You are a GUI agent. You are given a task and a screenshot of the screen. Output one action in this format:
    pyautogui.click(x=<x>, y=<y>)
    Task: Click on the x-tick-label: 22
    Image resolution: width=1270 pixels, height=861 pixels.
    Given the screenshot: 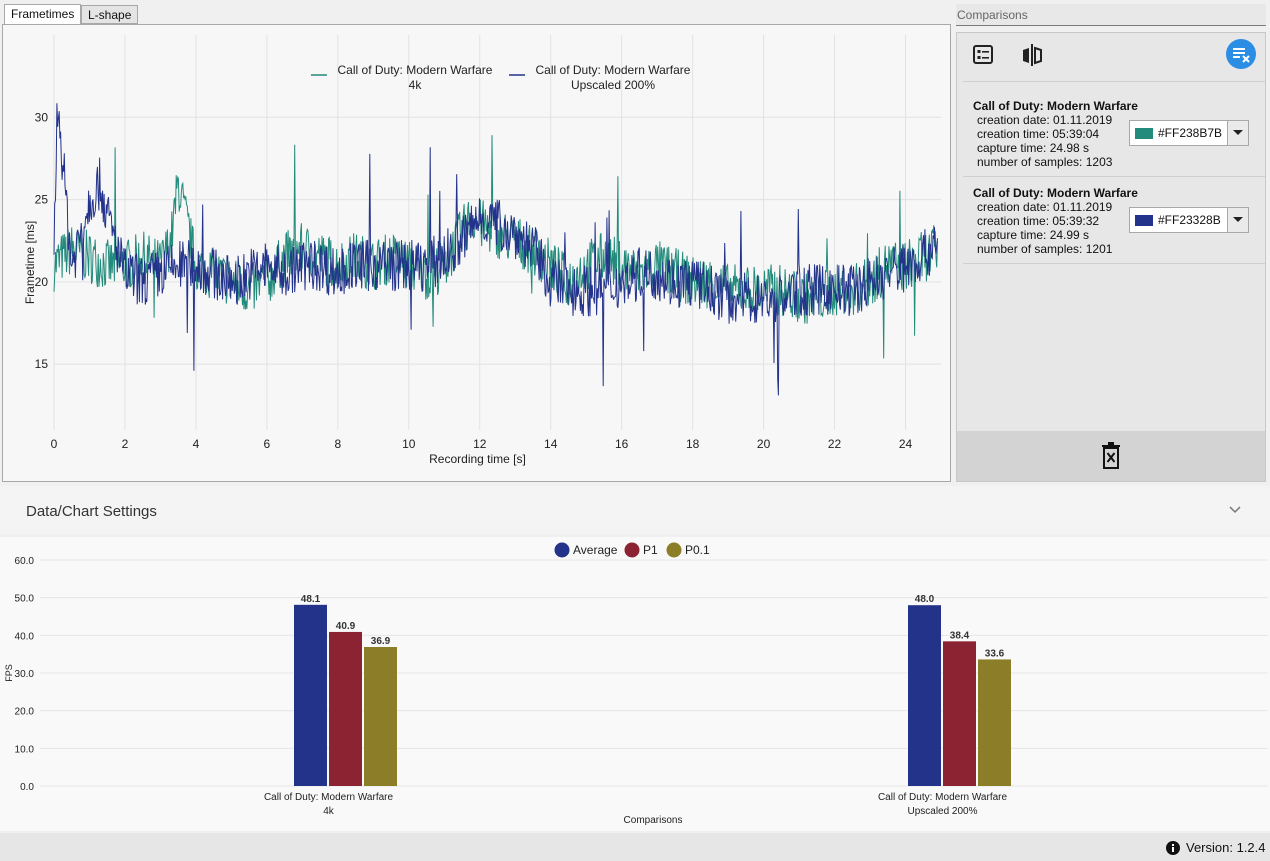 What is the action you would take?
    pyautogui.click(x=835, y=444)
    